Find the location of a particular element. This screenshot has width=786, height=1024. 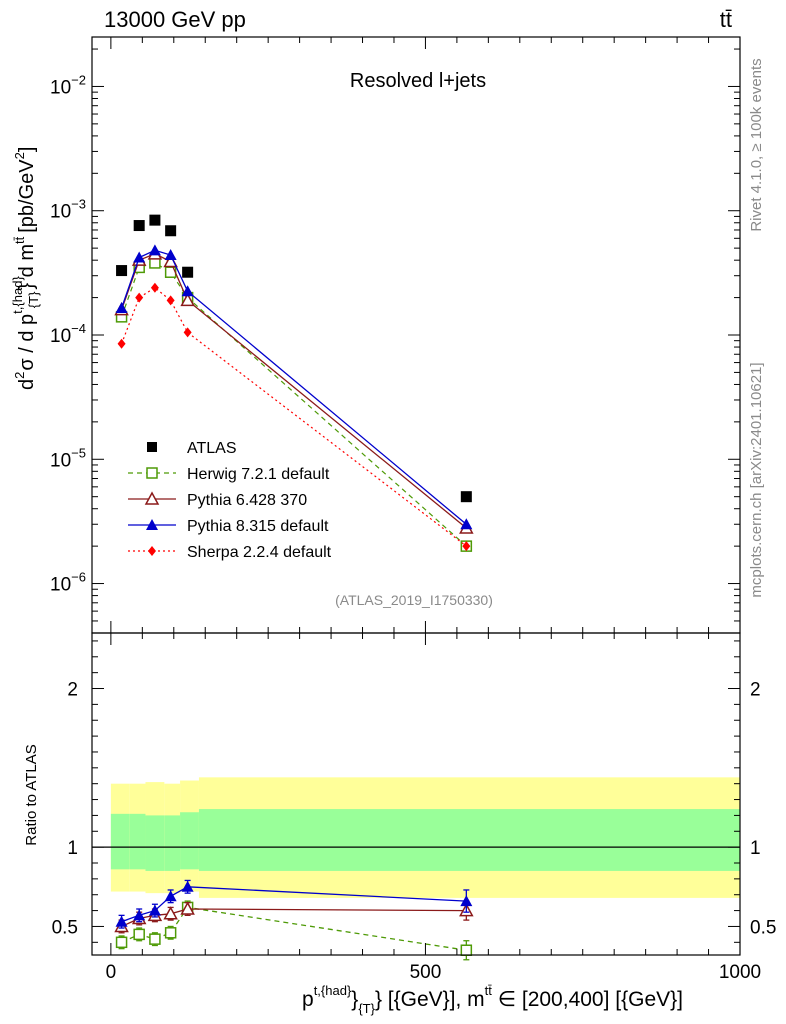

mcplots-source-label: mcplots.cern.ch [arXiv:2401.10621] is located at coordinates (756, 479).